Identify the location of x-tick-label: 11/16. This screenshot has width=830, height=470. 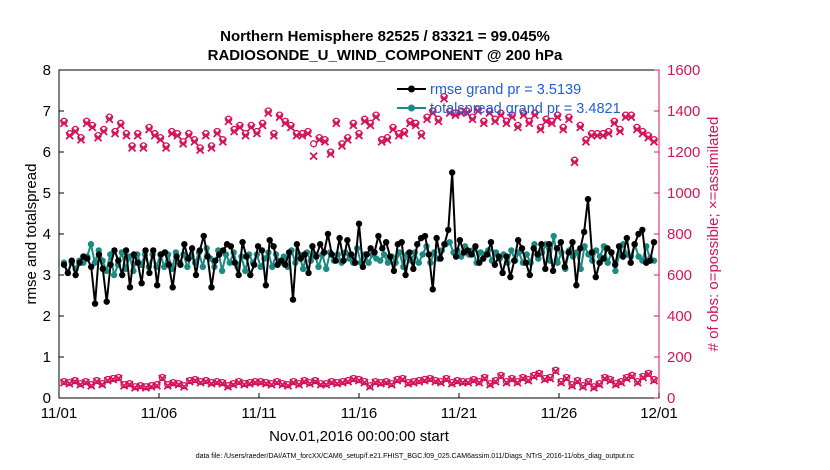
(359, 413).